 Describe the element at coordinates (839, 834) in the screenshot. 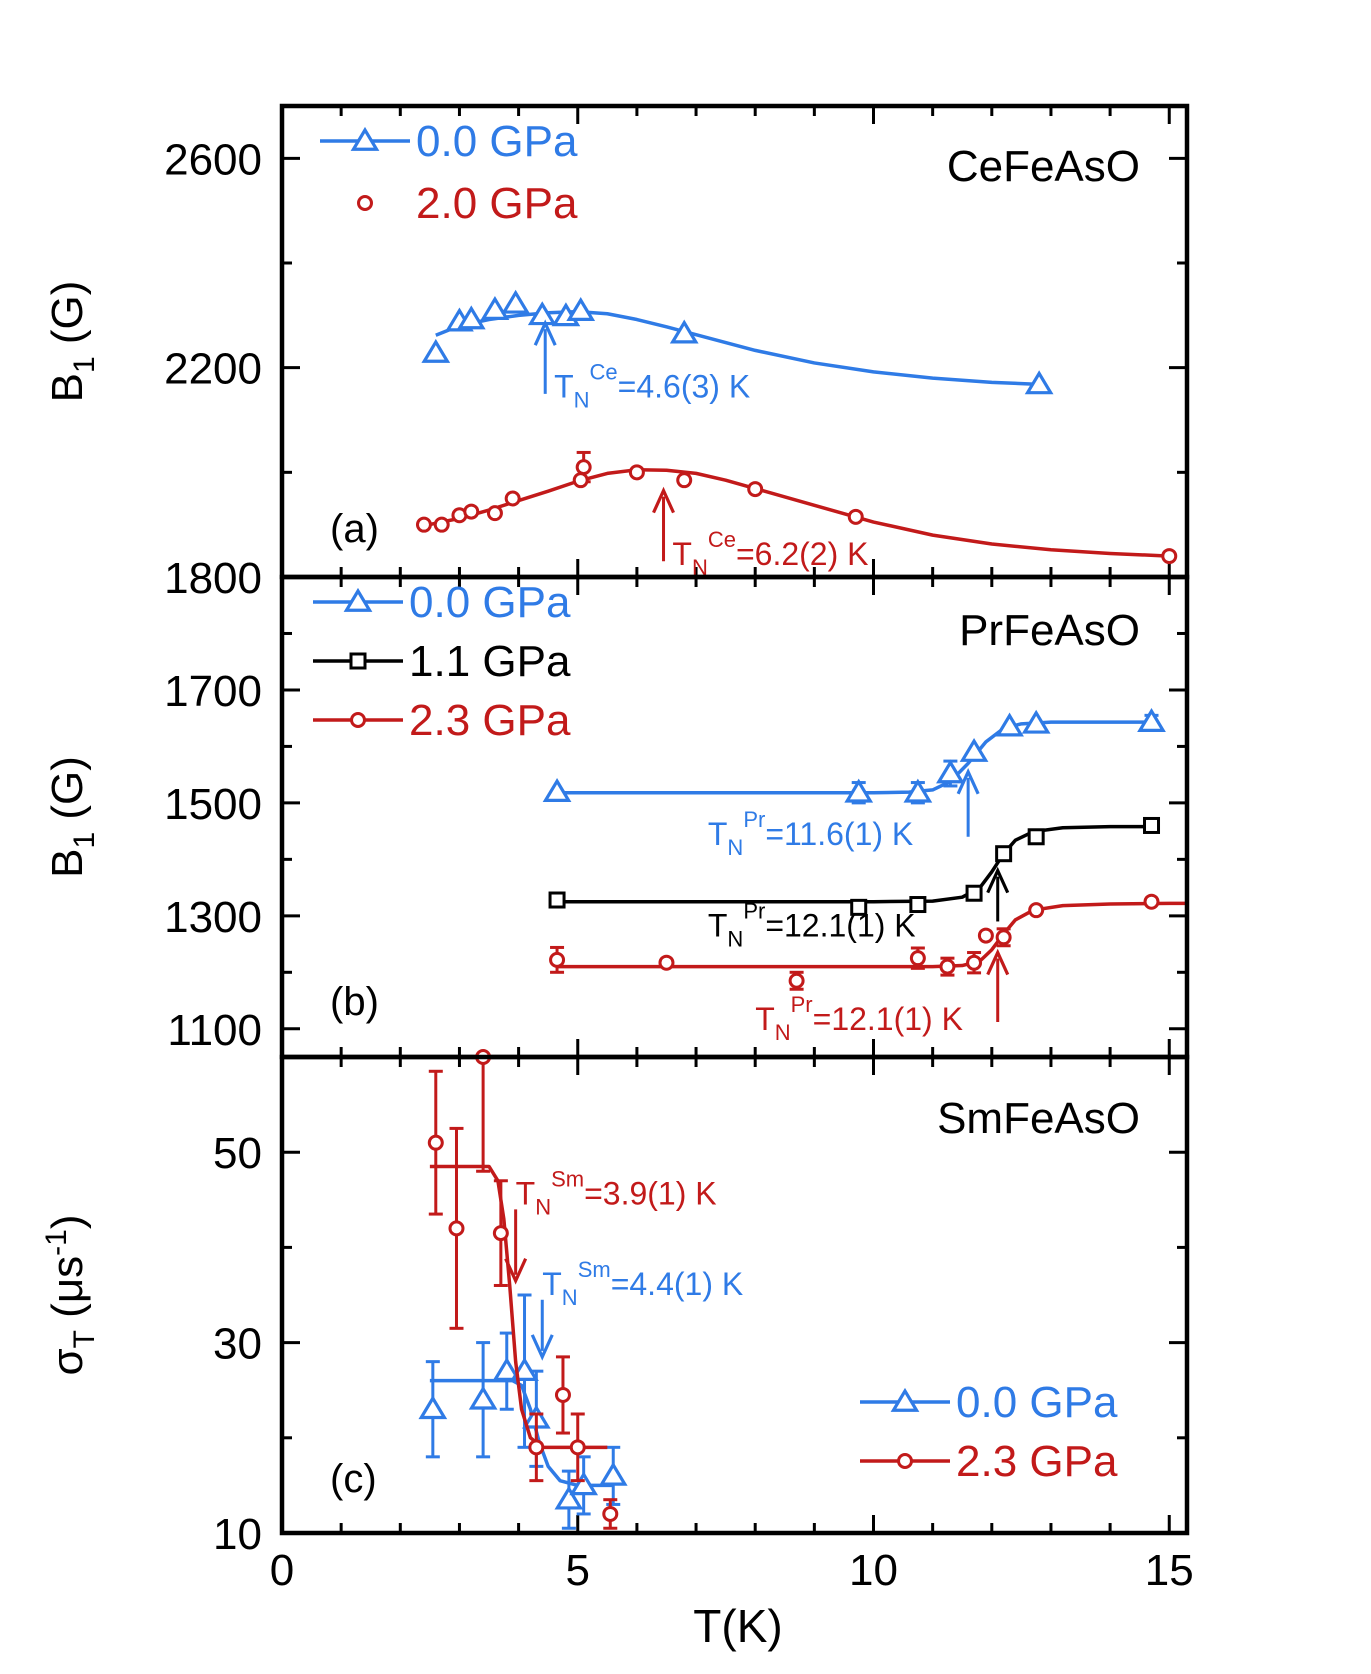

I see `transition-label-value: =11.6(1) K` at that location.